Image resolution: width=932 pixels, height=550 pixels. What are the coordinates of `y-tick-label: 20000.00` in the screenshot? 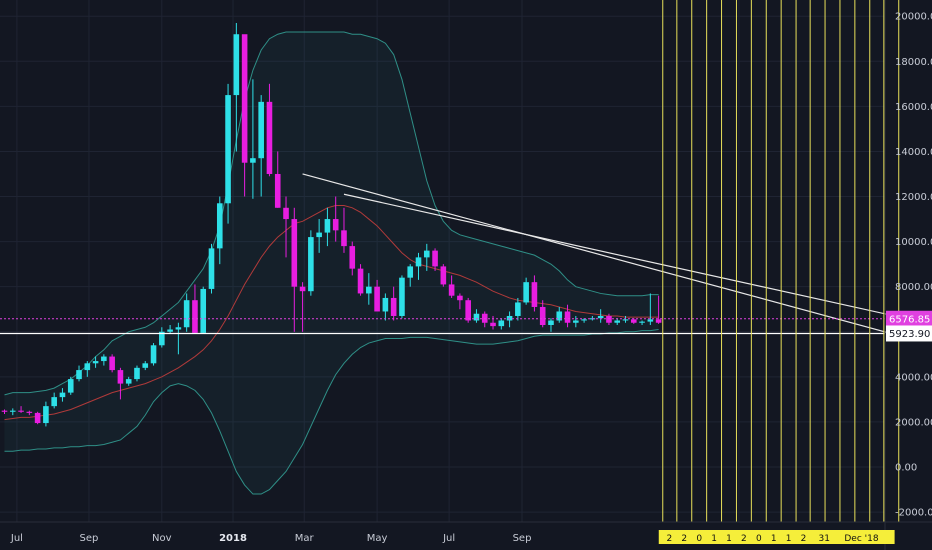 It's located at (913, 17).